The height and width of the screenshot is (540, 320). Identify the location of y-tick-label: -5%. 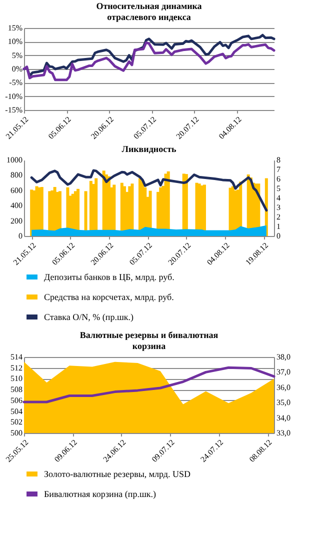
(16, 83).